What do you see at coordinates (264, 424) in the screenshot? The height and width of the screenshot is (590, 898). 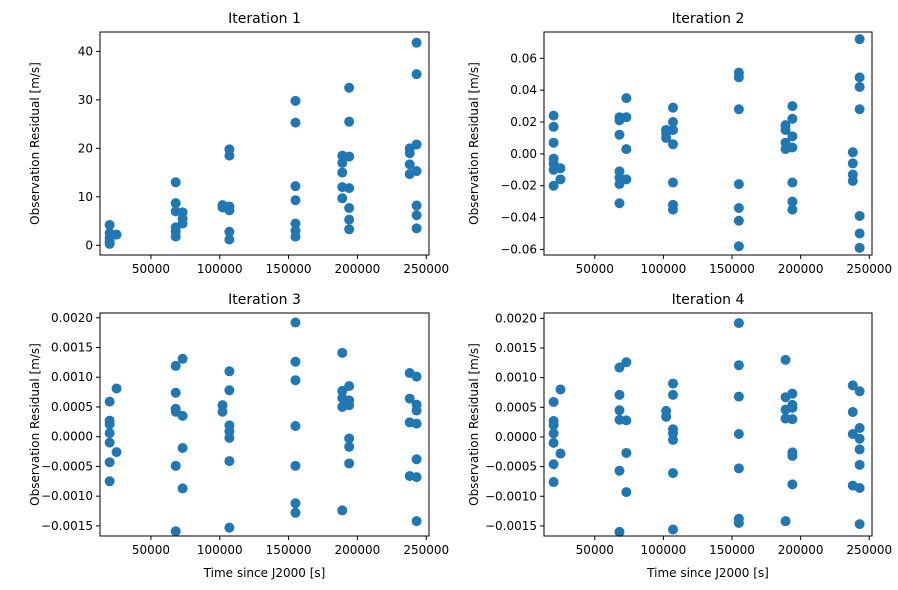 I see `plot-frame` at bounding box center [264, 424].